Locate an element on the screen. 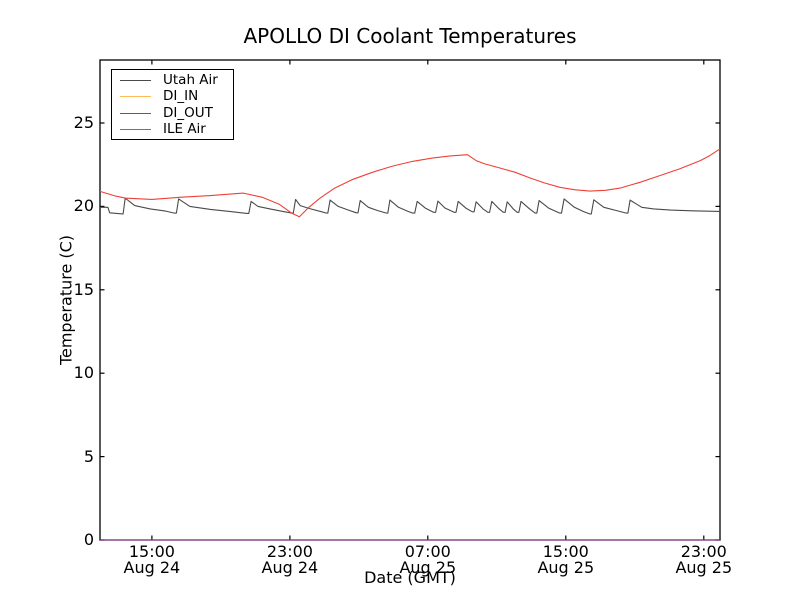 This screenshot has width=800, height=600. legend-box: Utah Air DI_IN DI_OUT ILE Air is located at coordinates (172, 104).